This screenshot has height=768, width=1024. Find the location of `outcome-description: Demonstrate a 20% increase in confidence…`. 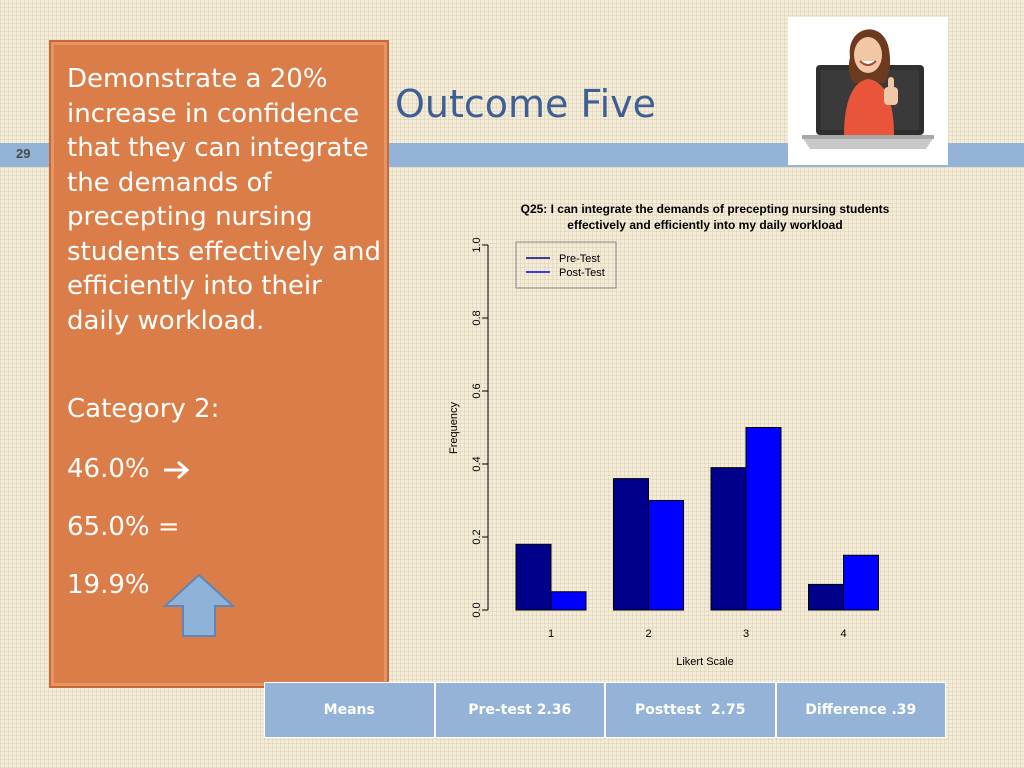

outcome-description: Demonstrate a 20% increase in confidence… is located at coordinates (224, 200).